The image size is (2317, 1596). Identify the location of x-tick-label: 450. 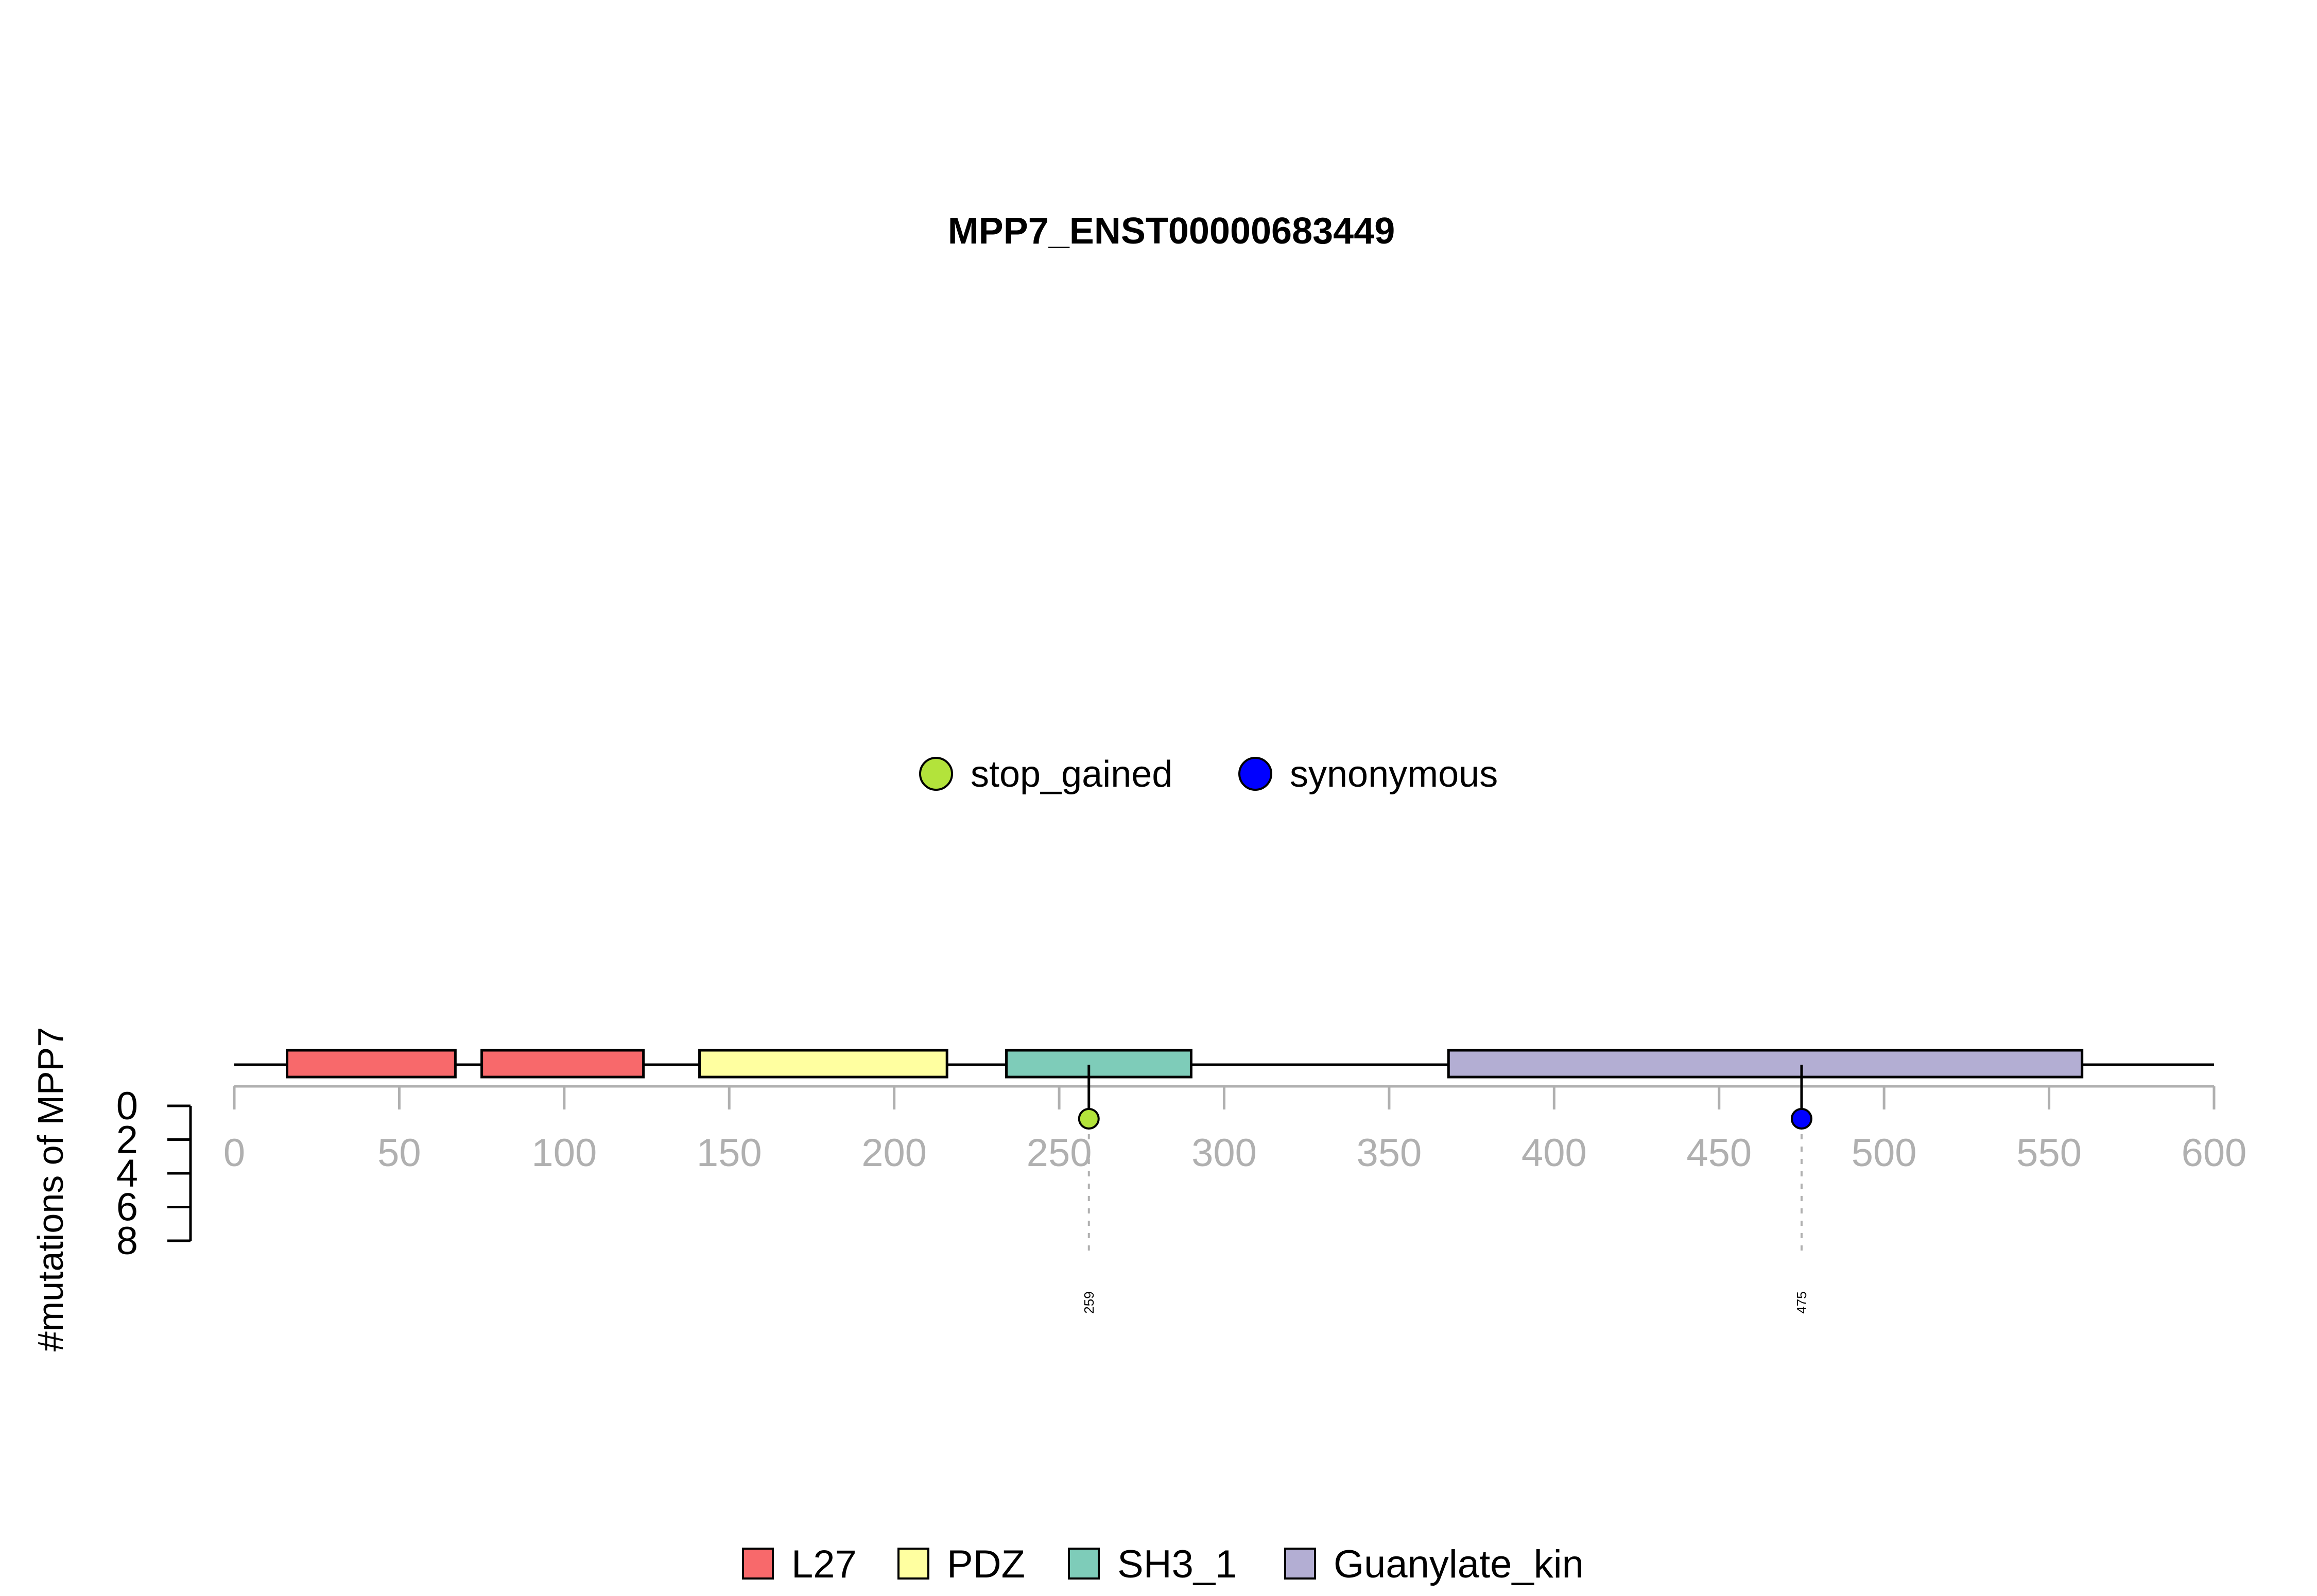
(1719, 1153).